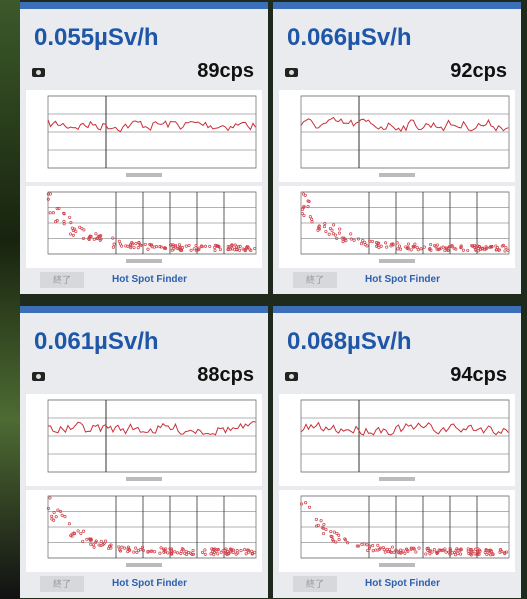  I want to click on title-bar, so click(397, 309).